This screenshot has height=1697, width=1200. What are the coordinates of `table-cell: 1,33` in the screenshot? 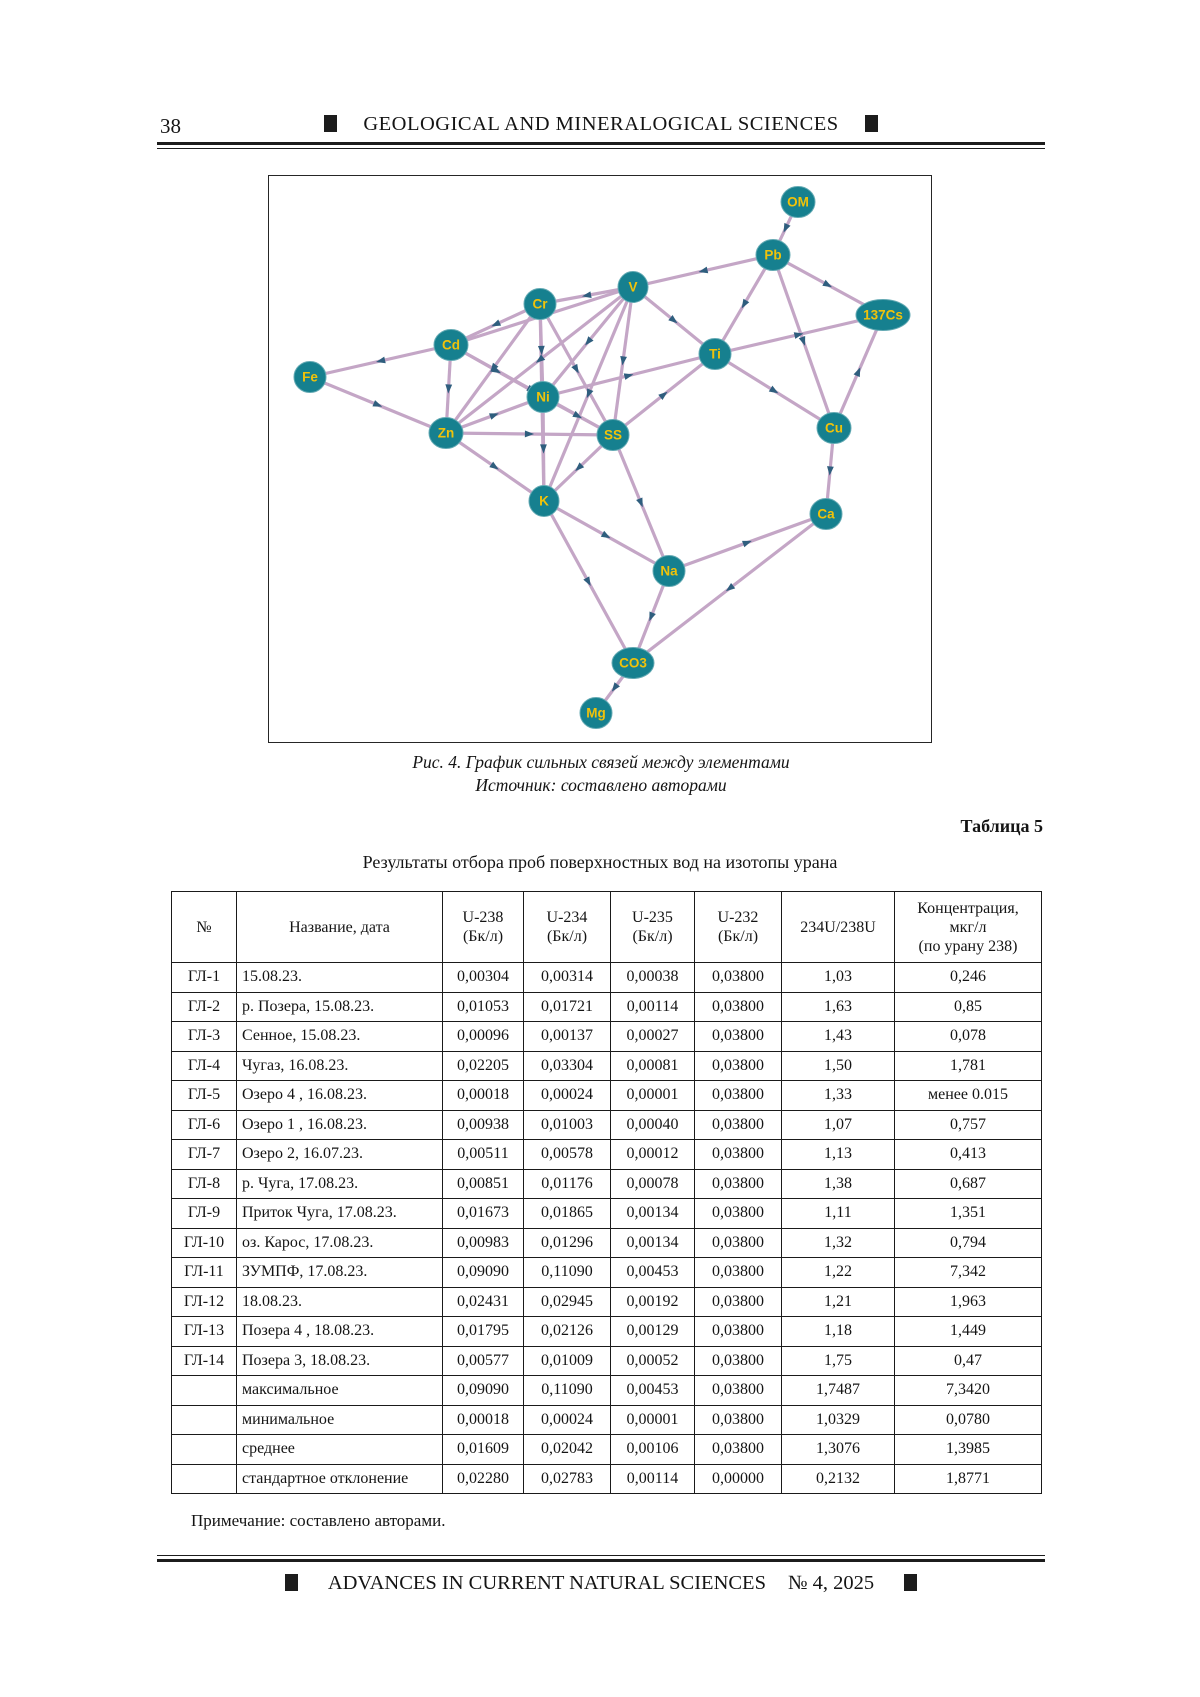 It's located at (838, 1095).